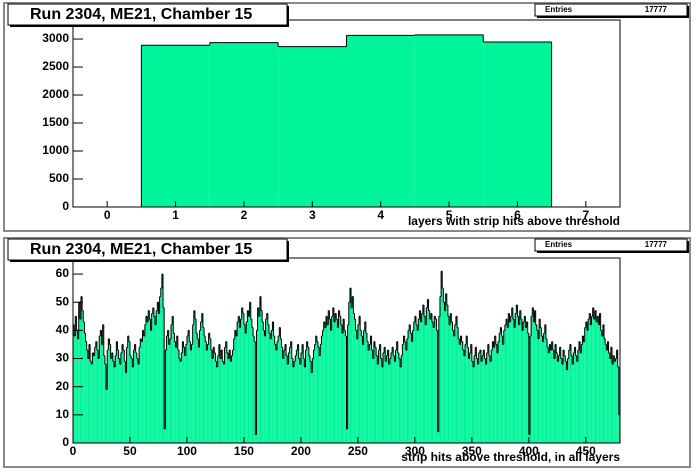  Describe the element at coordinates (55, 66) in the screenshot. I see `y-tick-label: 2500` at that location.